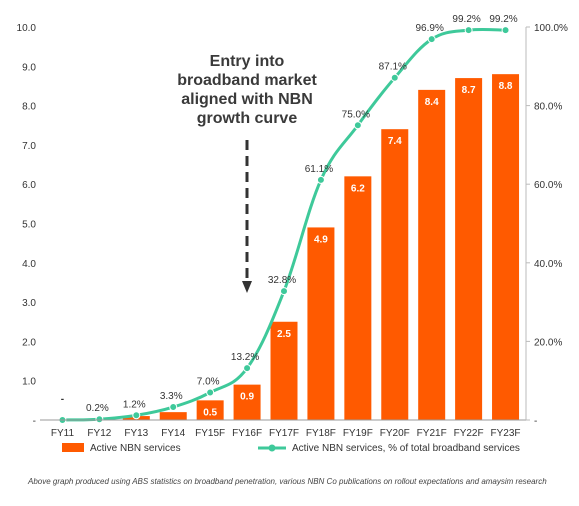 This screenshot has width=579, height=506. I want to click on x-tick-label: FY11, so click(63, 433).